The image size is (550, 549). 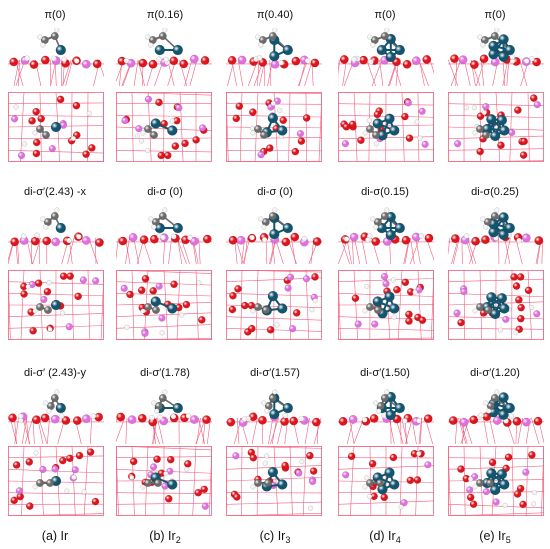 I want to click on top-view-r1-c1, so click(x=56, y=127).